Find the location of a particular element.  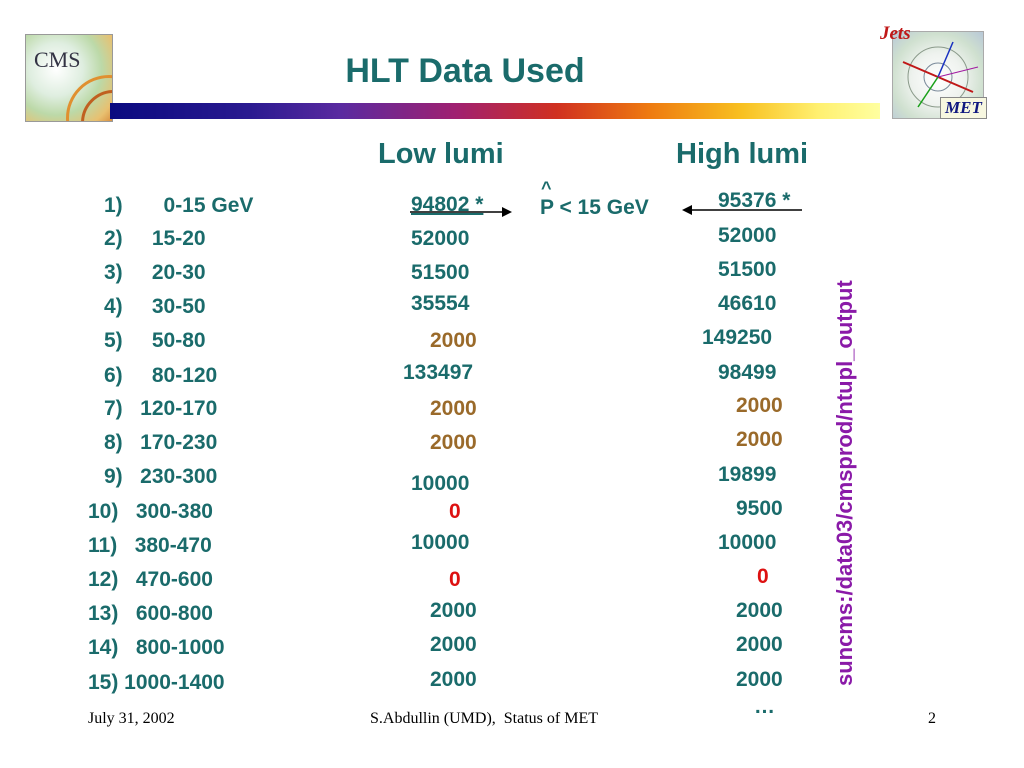

cms-logo-text: CMS is located at coordinates (57, 59).